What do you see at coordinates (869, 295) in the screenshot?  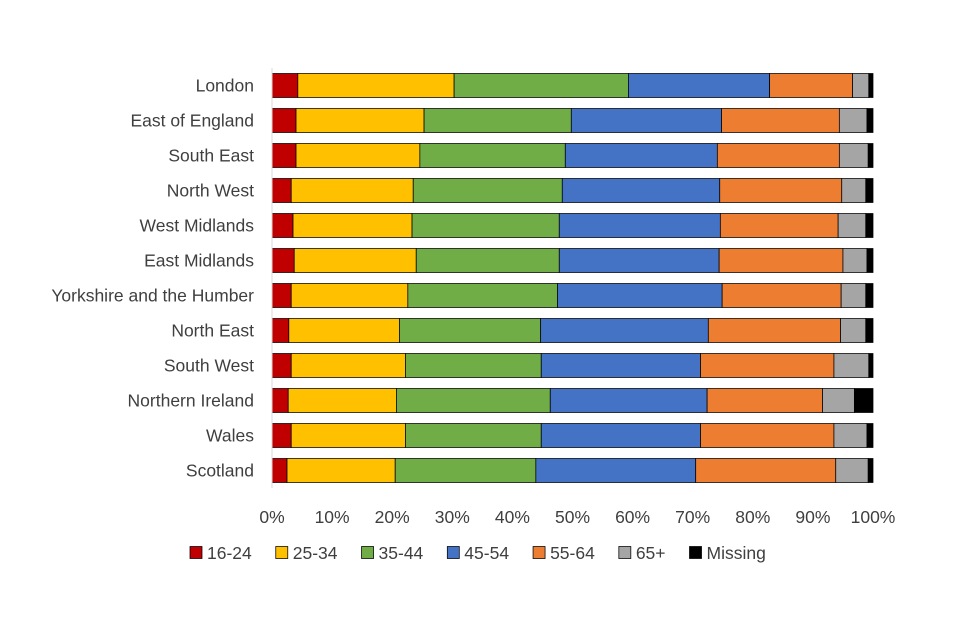 I see `bar-segment-yorkshire-and-the-humber-missing` at bounding box center [869, 295].